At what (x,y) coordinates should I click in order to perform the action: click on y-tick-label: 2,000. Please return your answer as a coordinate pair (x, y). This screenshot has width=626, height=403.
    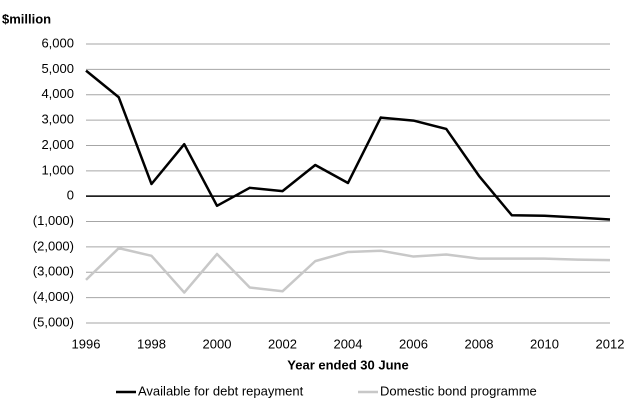
    Looking at the image, I should click on (57, 144).